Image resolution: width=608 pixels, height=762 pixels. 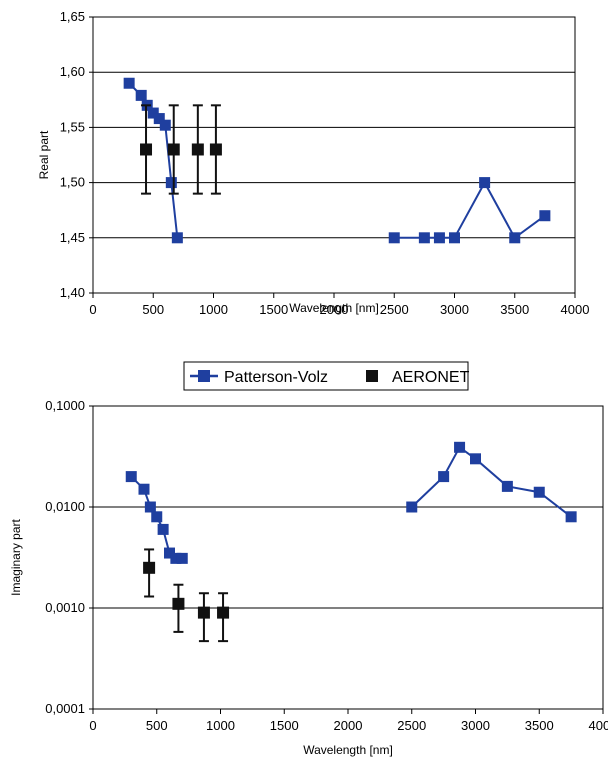 What do you see at coordinates (65, 708) in the screenshot?
I see `y-tick-label: 0,0001` at bounding box center [65, 708].